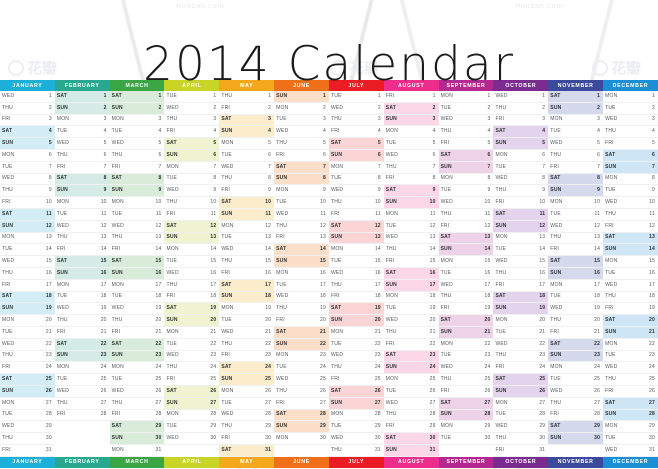 The height and width of the screenshot is (469, 658). What do you see at coordinates (411, 462) in the screenshot?
I see `month-footer-august: AUGUST` at bounding box center [411, 462].